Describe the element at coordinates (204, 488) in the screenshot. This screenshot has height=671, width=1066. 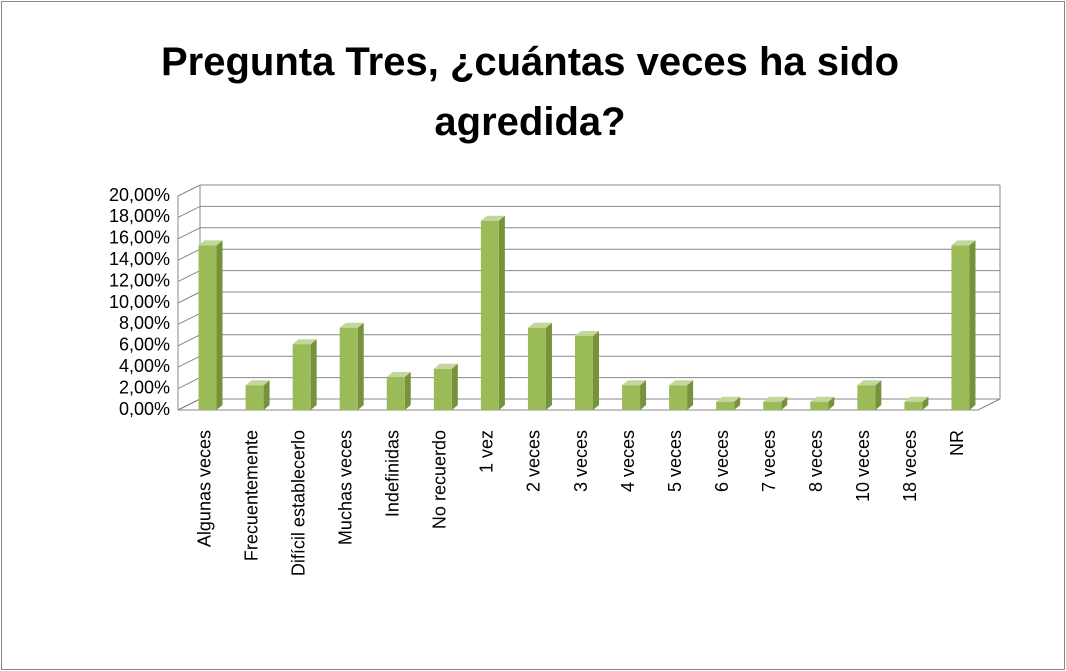
I see `x-tick-label: Algunas veces` at that location.